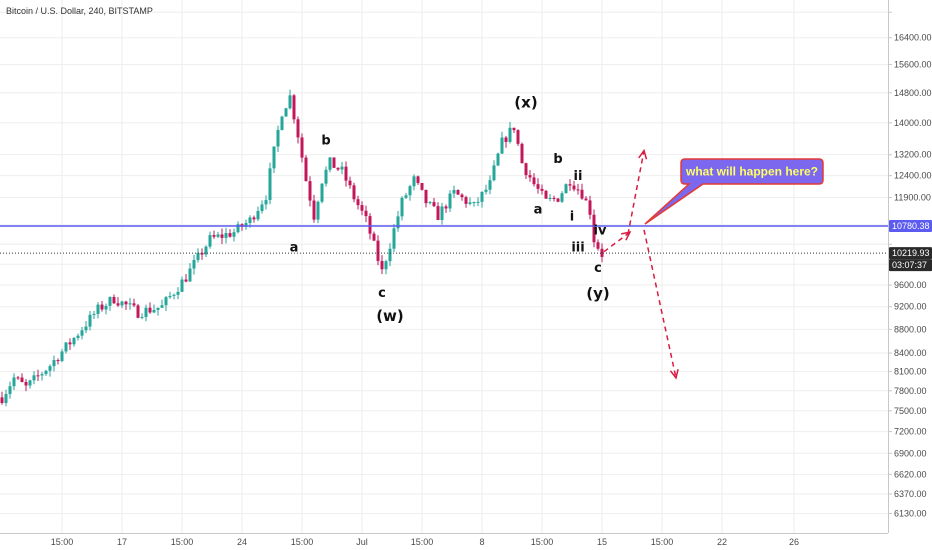 The width and height of the screenshot is (932, 550). Describe the element at coordinates (242, 542) in the screenshot. I see `time-tick-label: 24` at that location.